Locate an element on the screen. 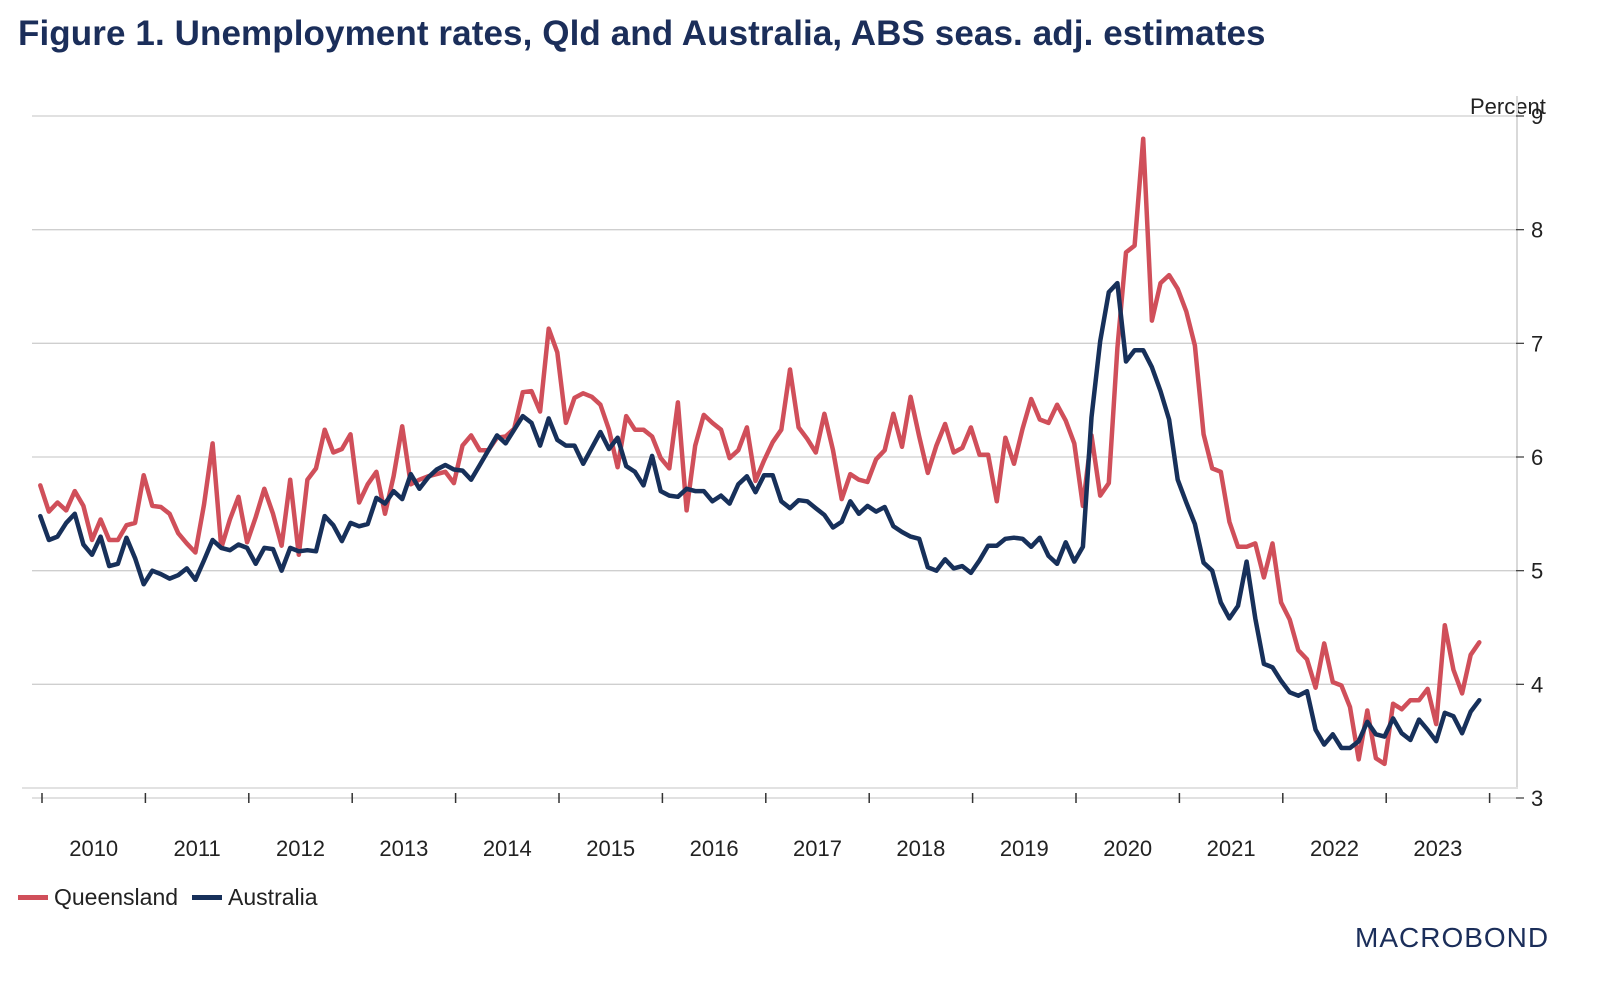  y-tick-label: 7 is located at coordinates (1537, 343).